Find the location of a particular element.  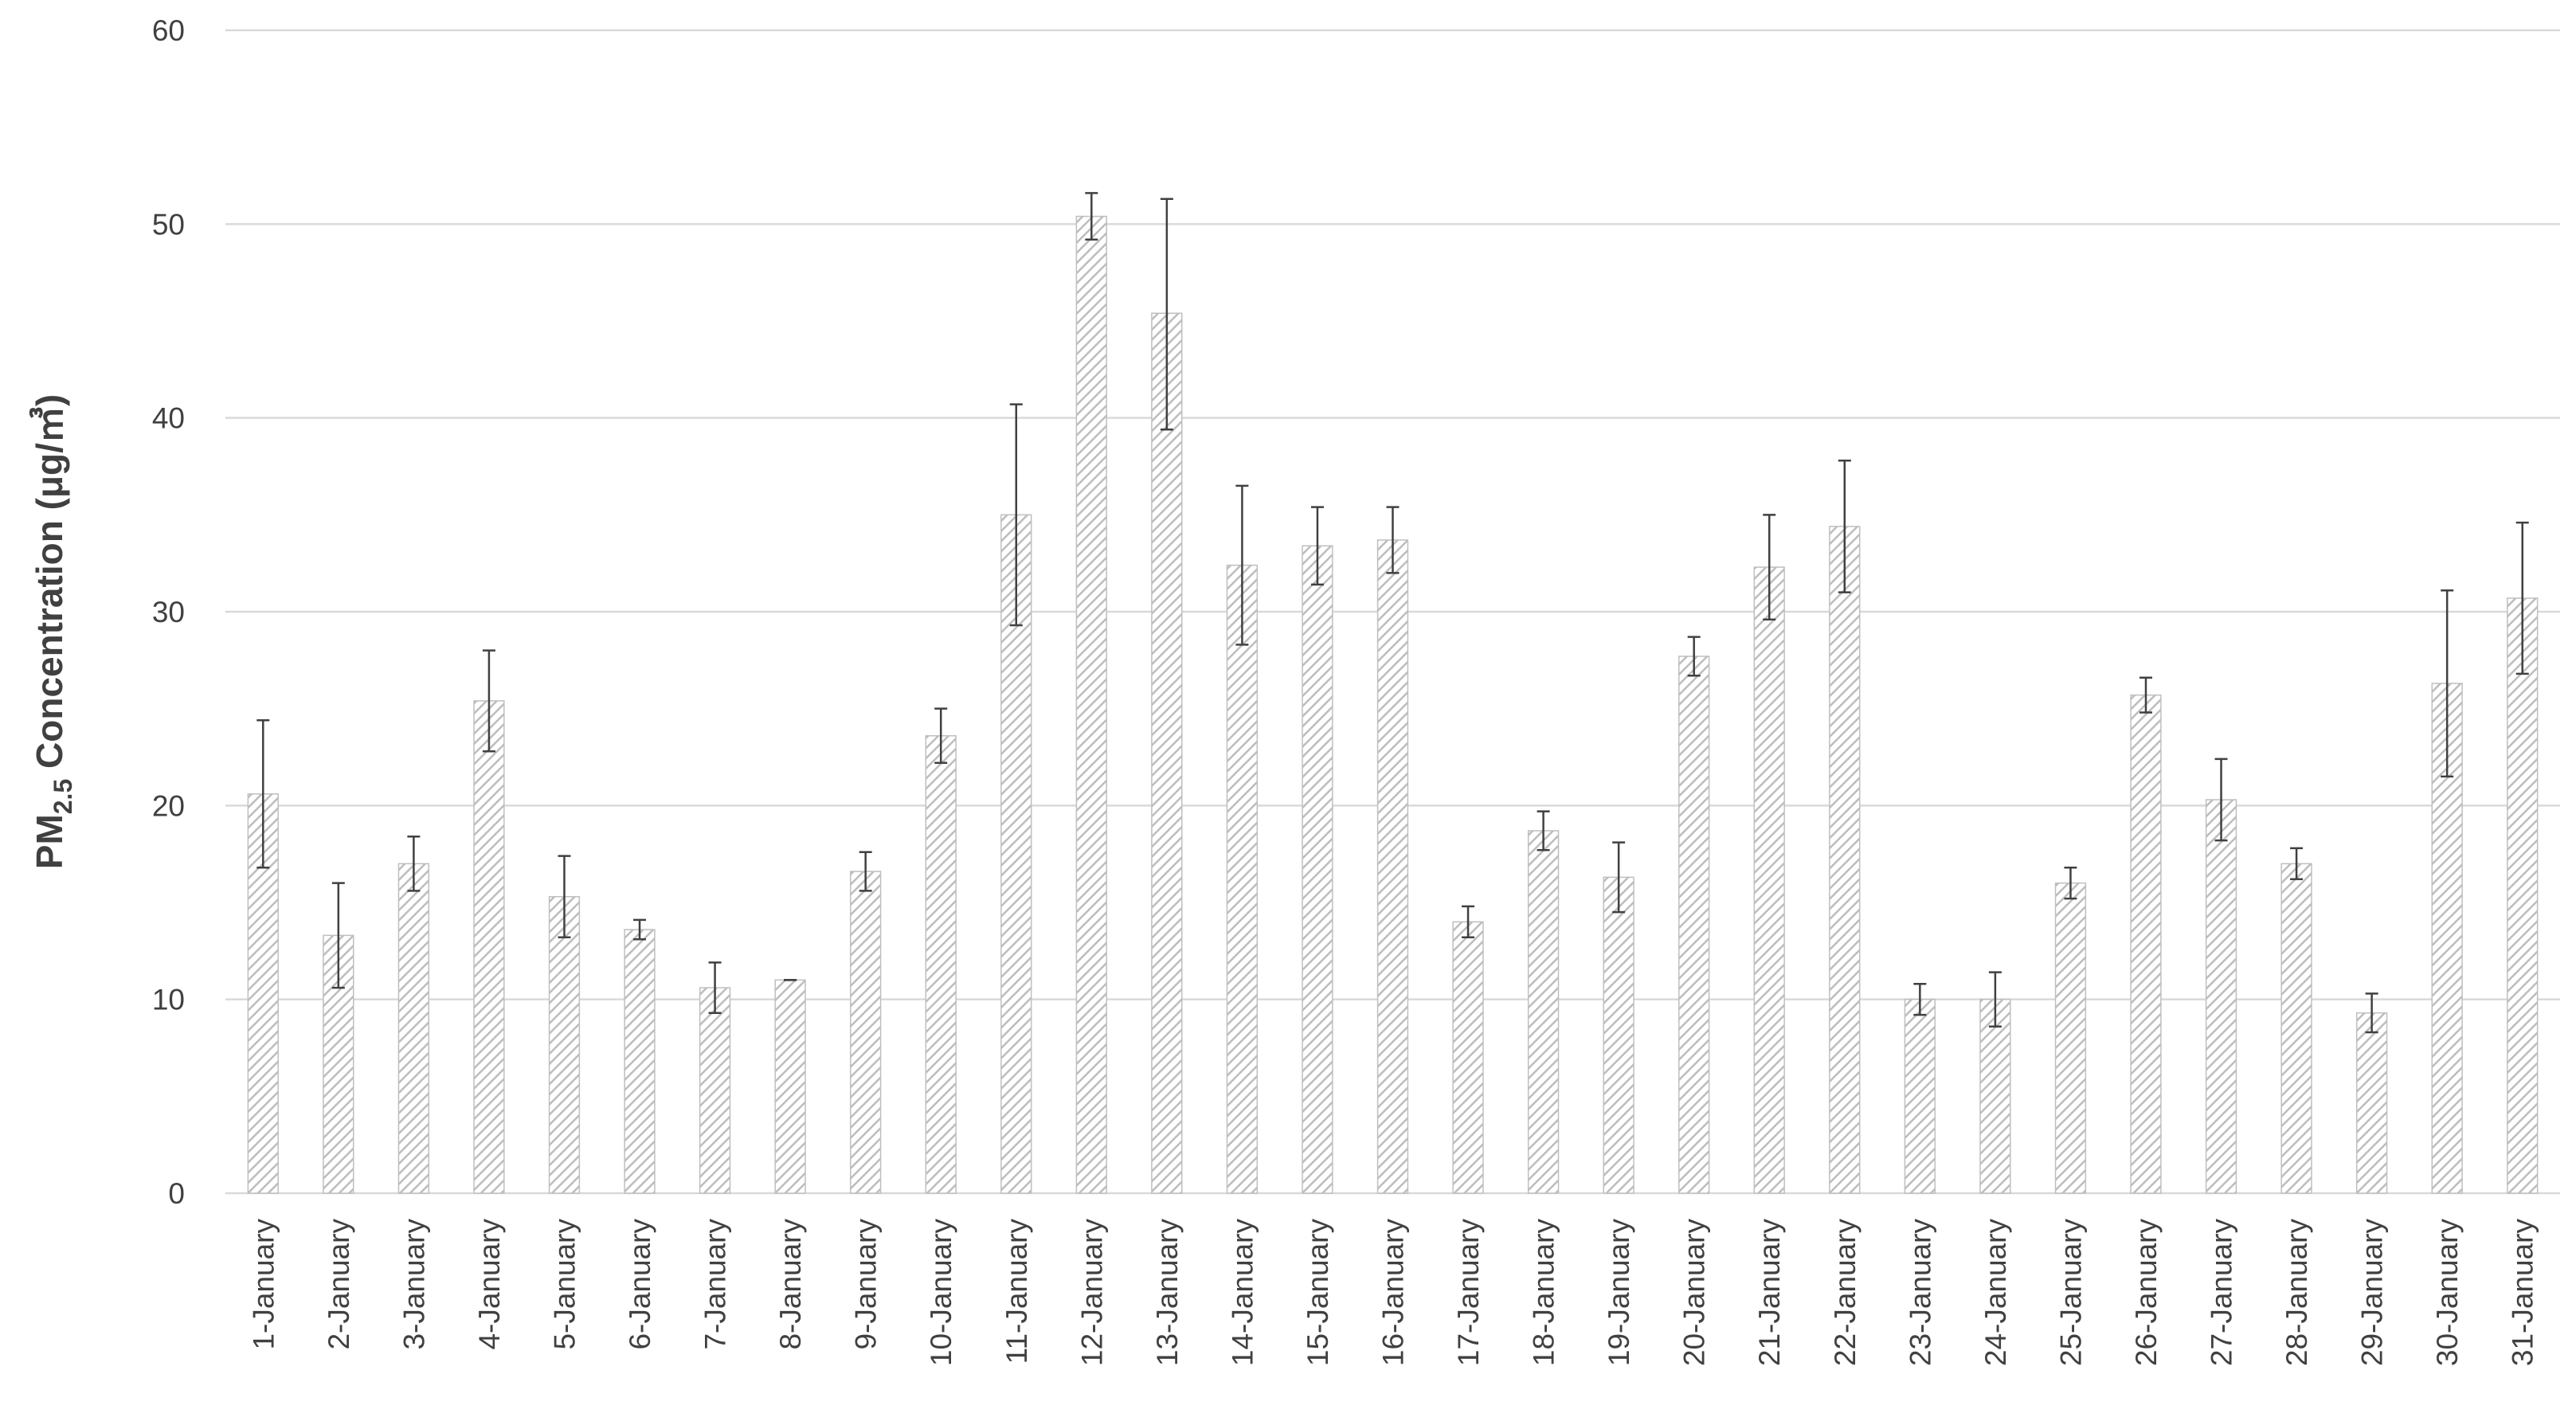

x-tick-label: 21-January is located at coordinates (1769, 1293).